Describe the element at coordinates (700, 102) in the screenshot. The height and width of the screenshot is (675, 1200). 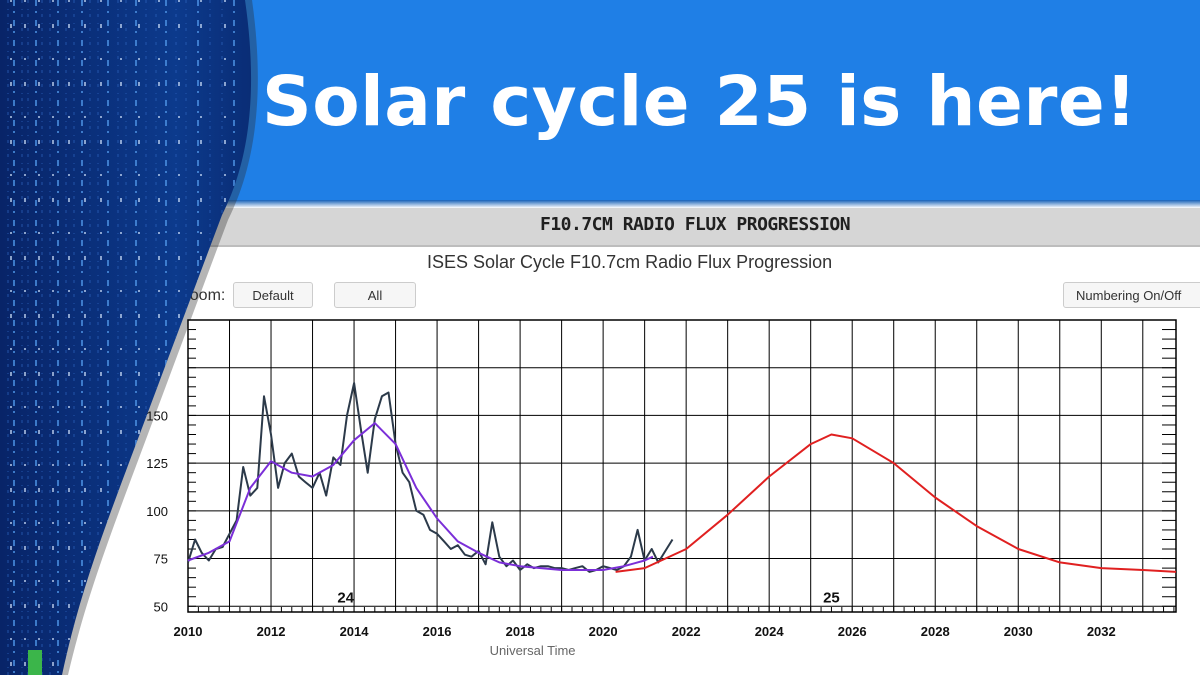
I see `headline-text: Solar cycle 25 is here!` at that location.